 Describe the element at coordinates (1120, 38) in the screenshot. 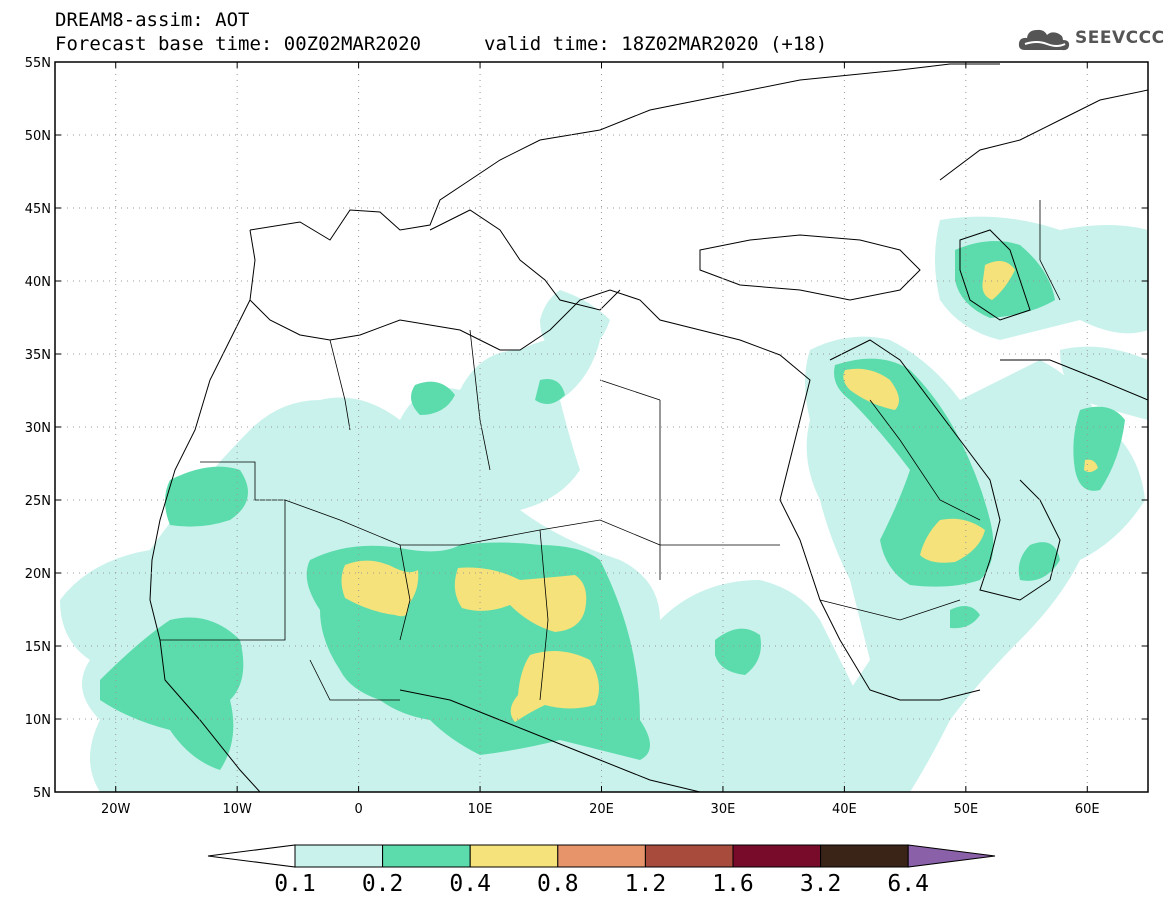

I see `logo-text: SEEVCCC` at that location.